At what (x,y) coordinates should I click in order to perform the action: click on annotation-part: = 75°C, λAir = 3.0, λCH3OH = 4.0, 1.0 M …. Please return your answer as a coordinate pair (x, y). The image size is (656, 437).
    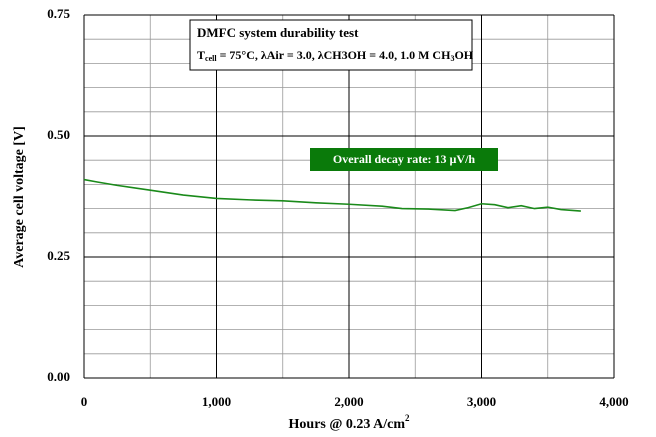
    Looking at the image, I should click on (334, 55).